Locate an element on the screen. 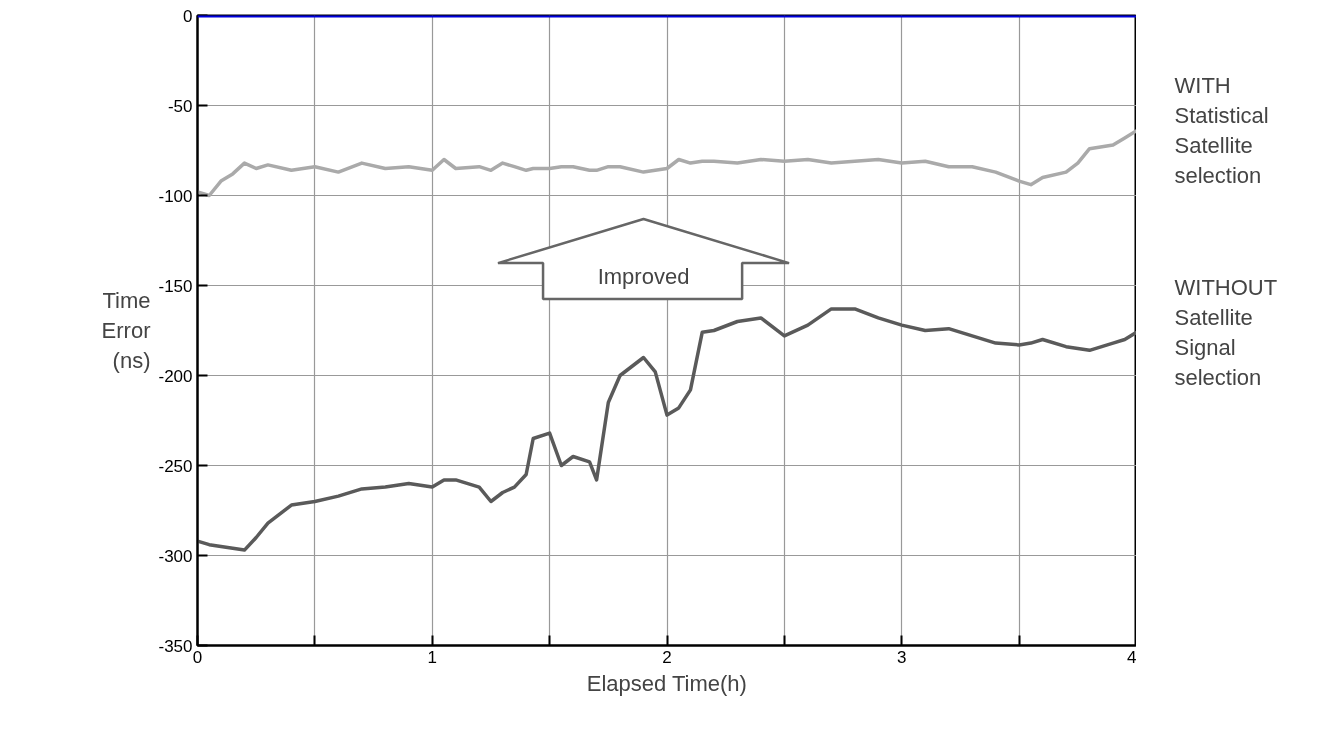 This screenshot has width=1326, height=730. series-label: WITH Statistical Satellite selection is located at coordinates (1221, 131).